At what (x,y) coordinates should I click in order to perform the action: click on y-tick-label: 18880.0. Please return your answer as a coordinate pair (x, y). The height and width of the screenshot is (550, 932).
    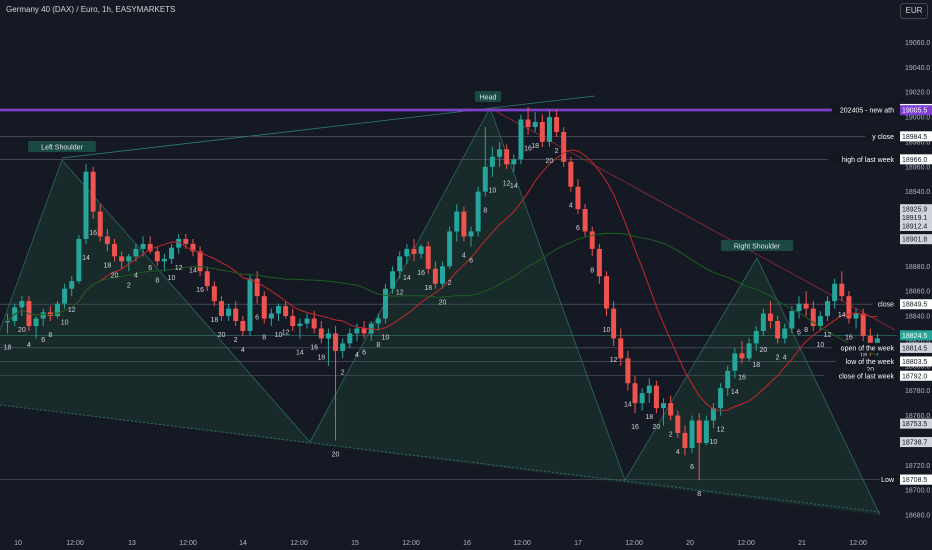
    Looking at the image, I should click on (917, 267).